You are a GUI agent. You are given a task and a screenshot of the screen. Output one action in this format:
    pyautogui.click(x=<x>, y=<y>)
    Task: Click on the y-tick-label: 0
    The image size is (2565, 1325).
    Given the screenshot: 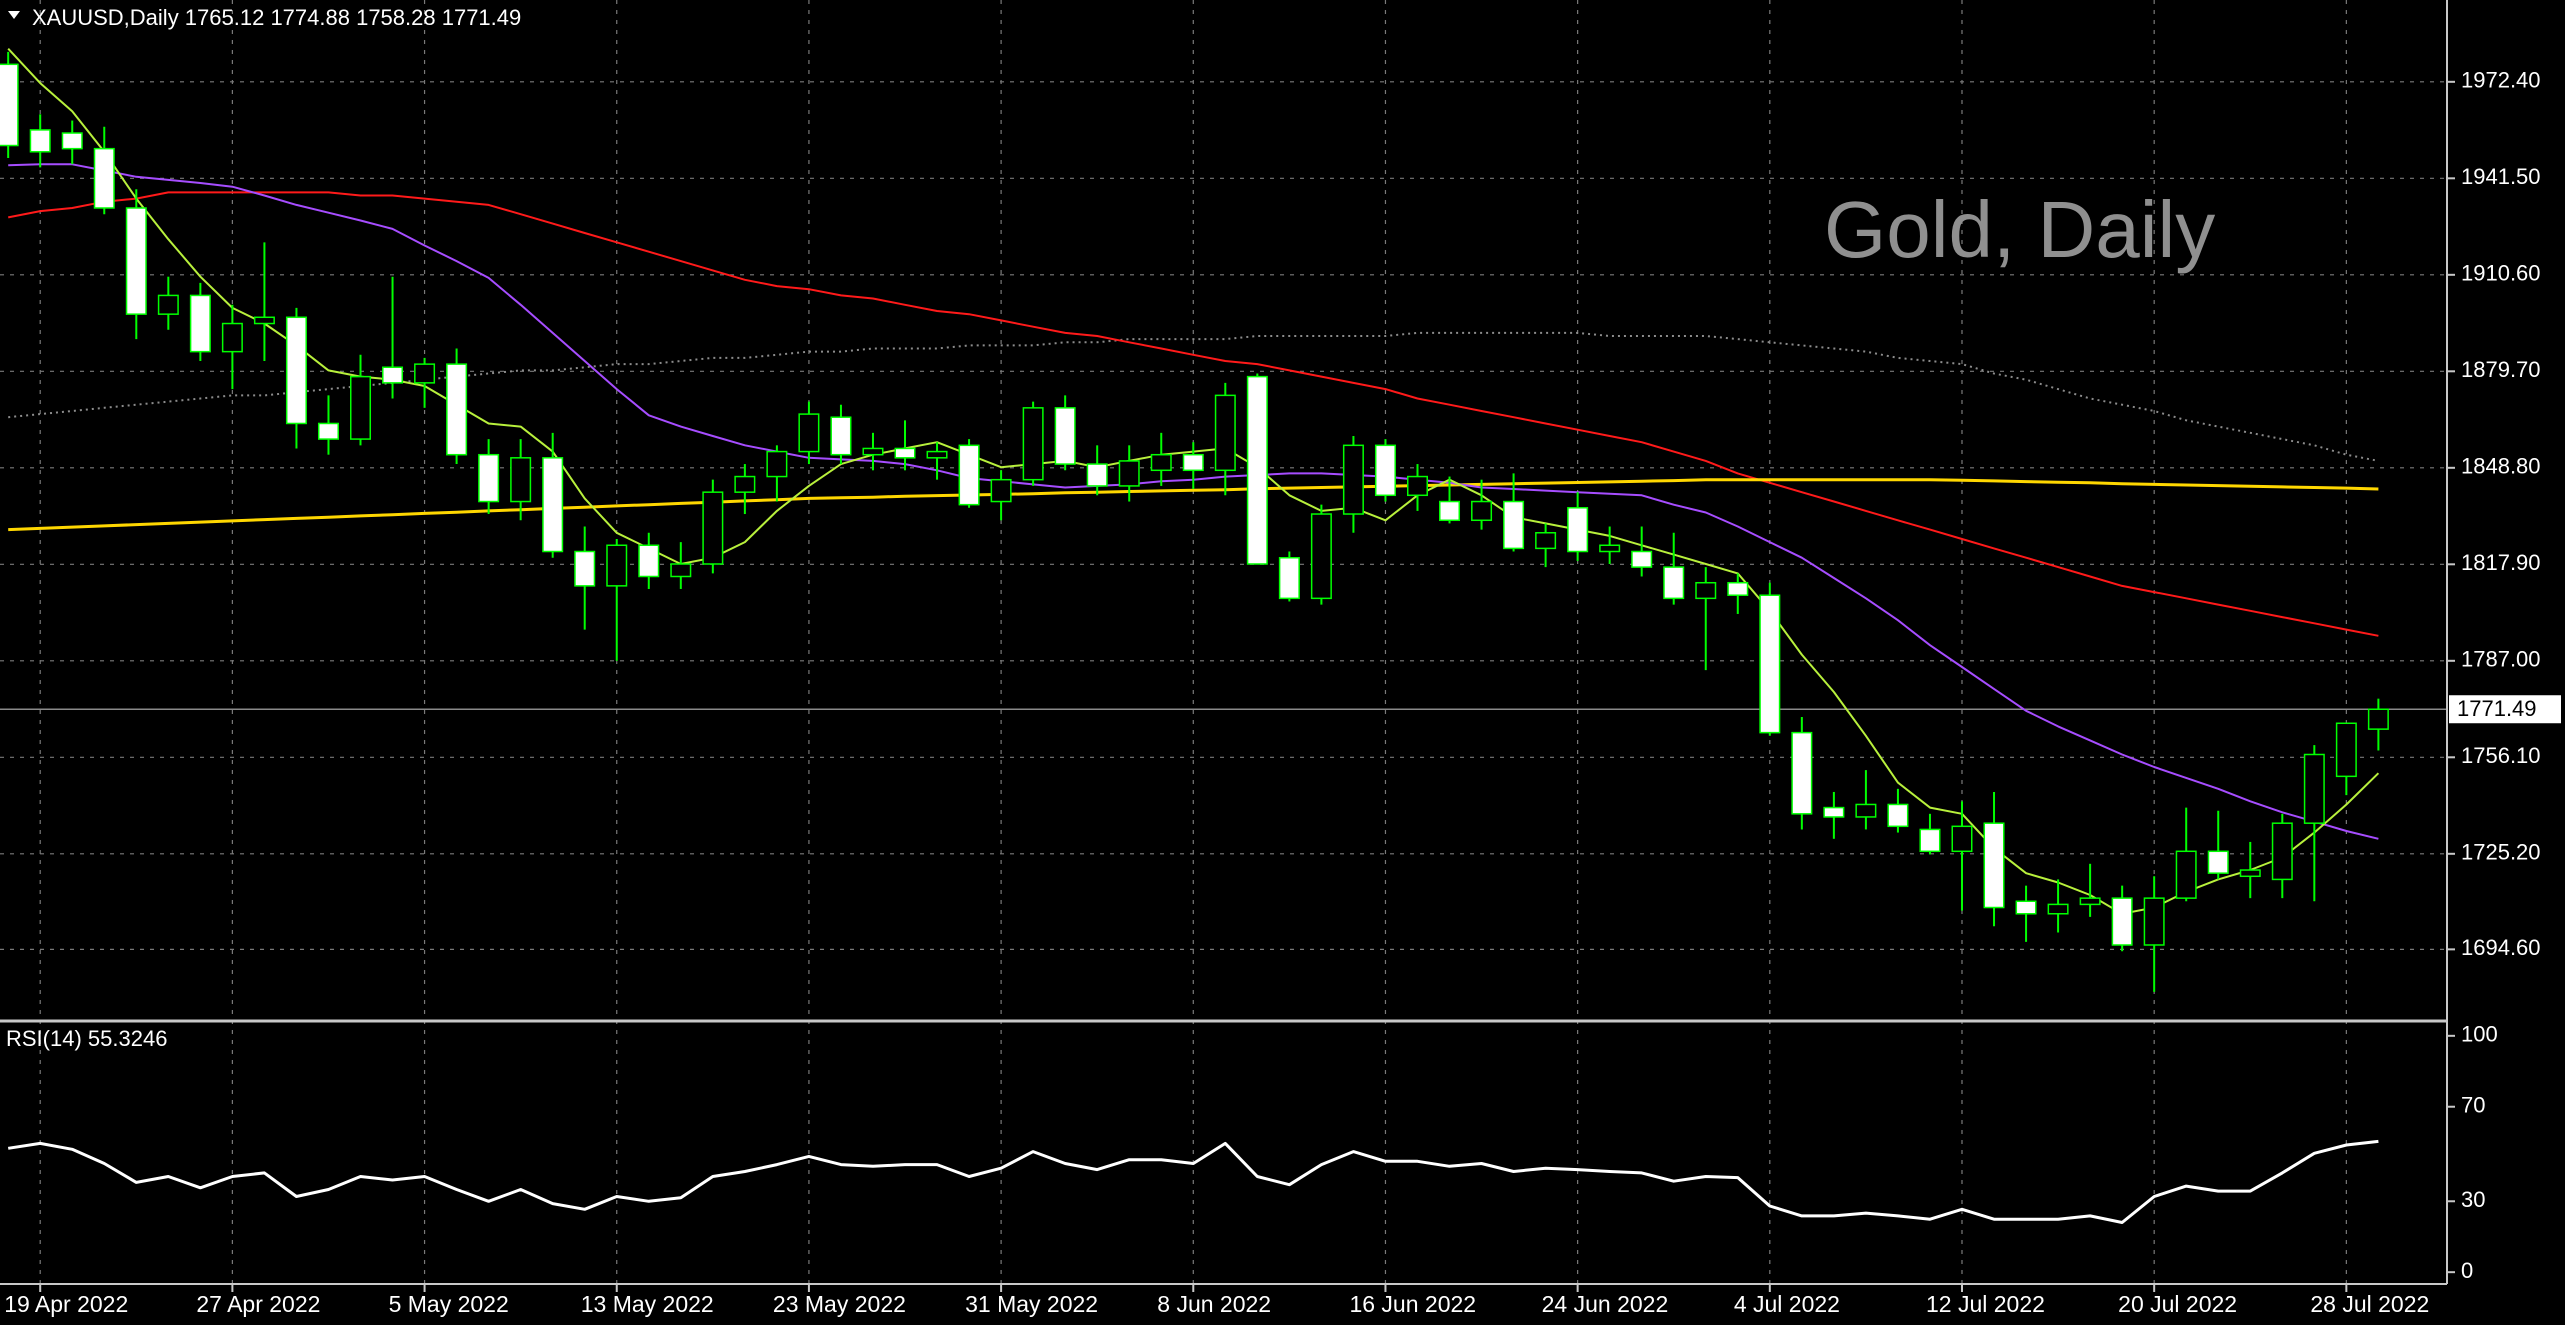 What is the action you would take?
    pyautogui.click(x=2467, y=1270)
    